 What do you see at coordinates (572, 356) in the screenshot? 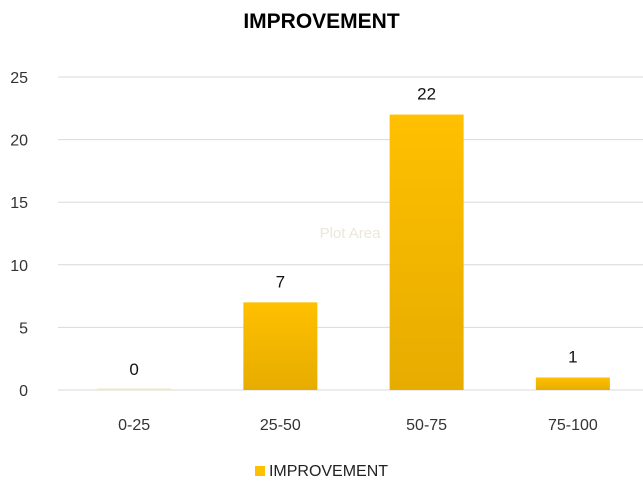
I see `data-label: 1` at bounding box center [572, 356].